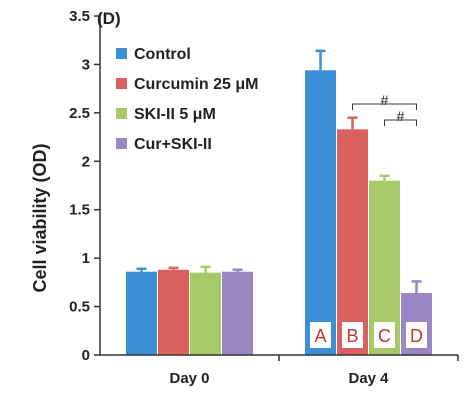 The width and height of the screenshot is (475, 401). What do you see at coordinates (368, 378) in the screenshot?
I see `x-tick-label: Day 4` at bounding box center [368, 378].